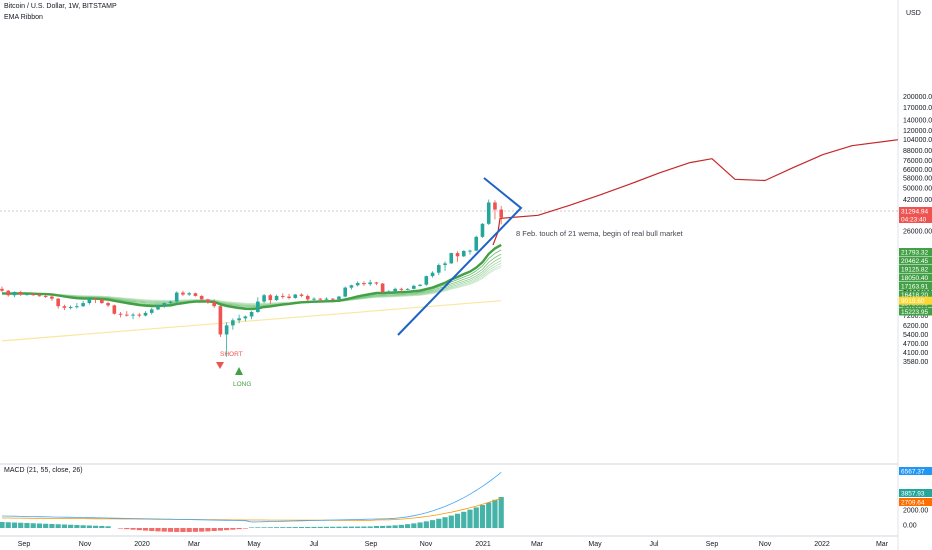 This screenshot has height=550, width=932. Describe the element at coordinates (914, 261) in the screenshot. I see `svg-text: 20462.45` at that location.